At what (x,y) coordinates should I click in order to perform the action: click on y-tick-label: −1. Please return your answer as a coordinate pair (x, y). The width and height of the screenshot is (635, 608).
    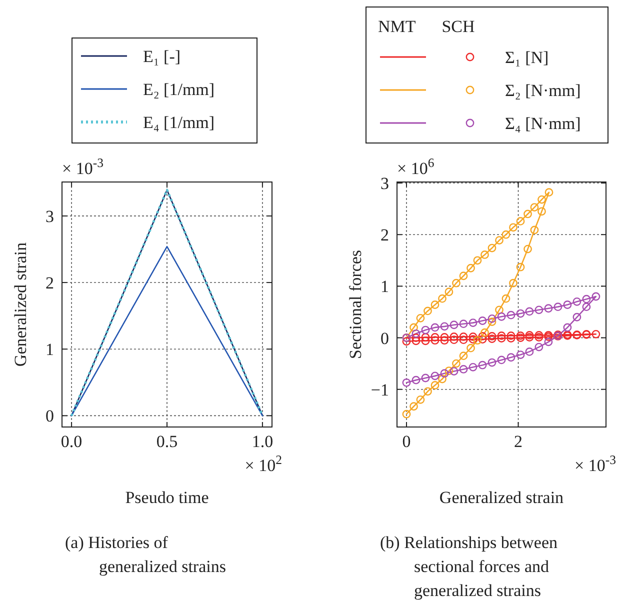
    Looking at the image, I should click on (379, 390).